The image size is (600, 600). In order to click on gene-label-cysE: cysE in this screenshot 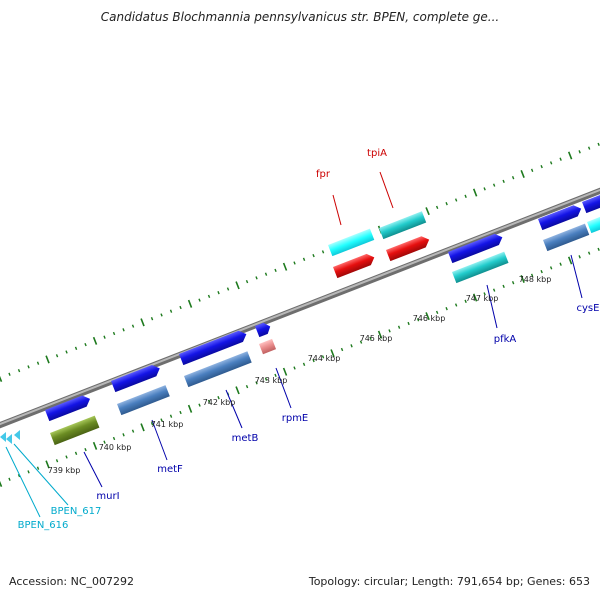, I will do `click(588, 308)`.